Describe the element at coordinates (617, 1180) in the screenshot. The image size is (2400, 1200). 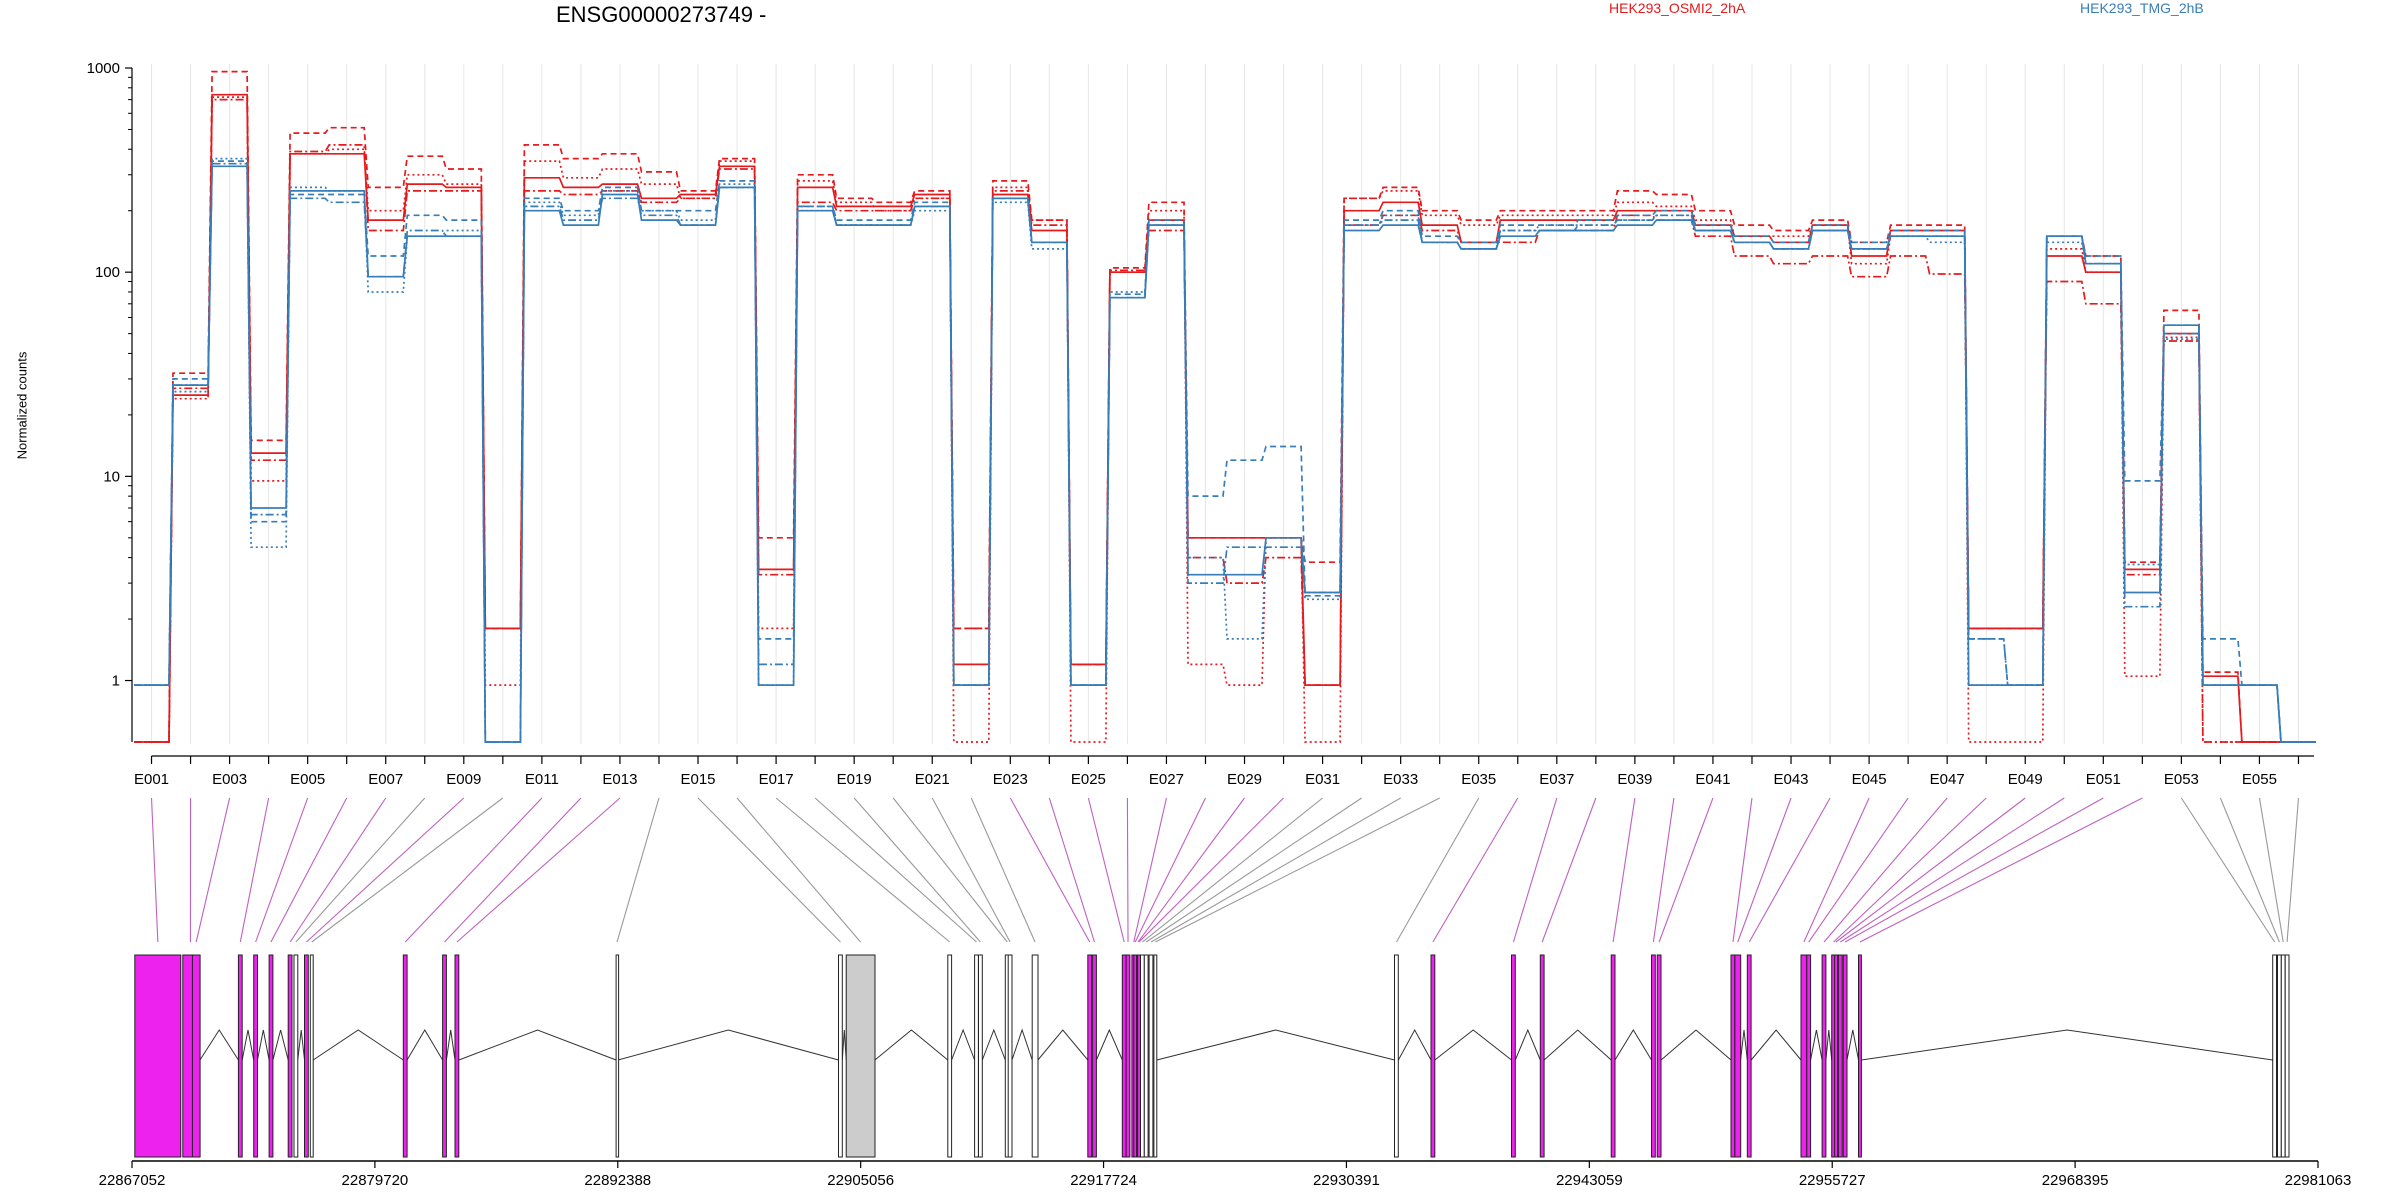
I see `genomic-tick-label: 22892388` at that location.